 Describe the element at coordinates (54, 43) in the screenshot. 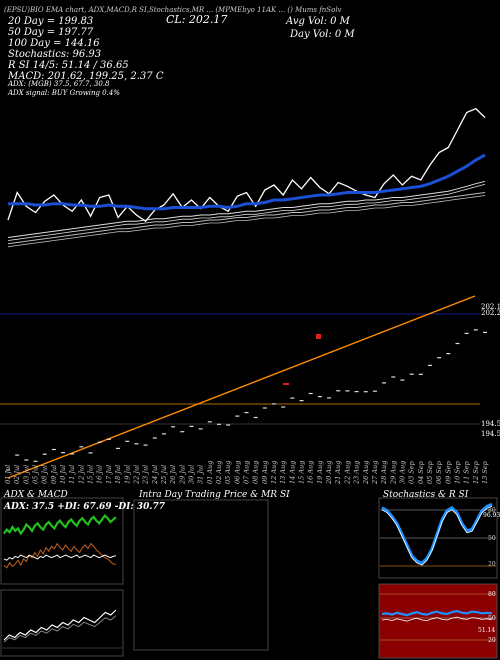

I see `ma100-readout: 100 Day = 144.16` at that location.